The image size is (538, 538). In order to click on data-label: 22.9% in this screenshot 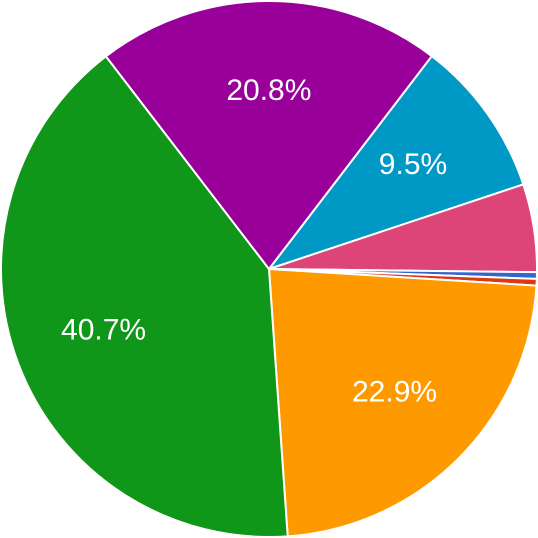, I will do `click(394, 392)`.